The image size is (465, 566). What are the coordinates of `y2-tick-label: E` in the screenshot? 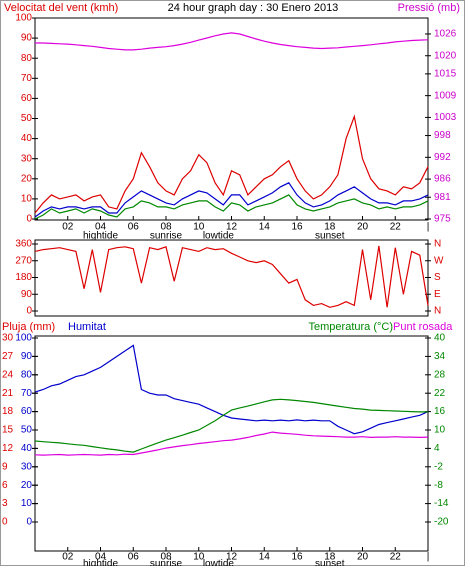 It's located at (437, 294).